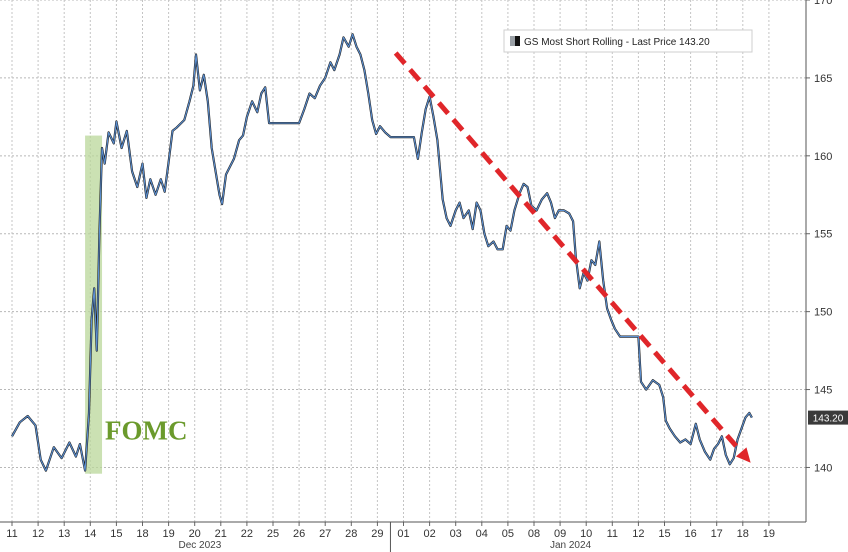  What do you see at coordinates (221, 534) in the screenshot?
I see `x-tick-label: 21` at bounding box center [221, 534].